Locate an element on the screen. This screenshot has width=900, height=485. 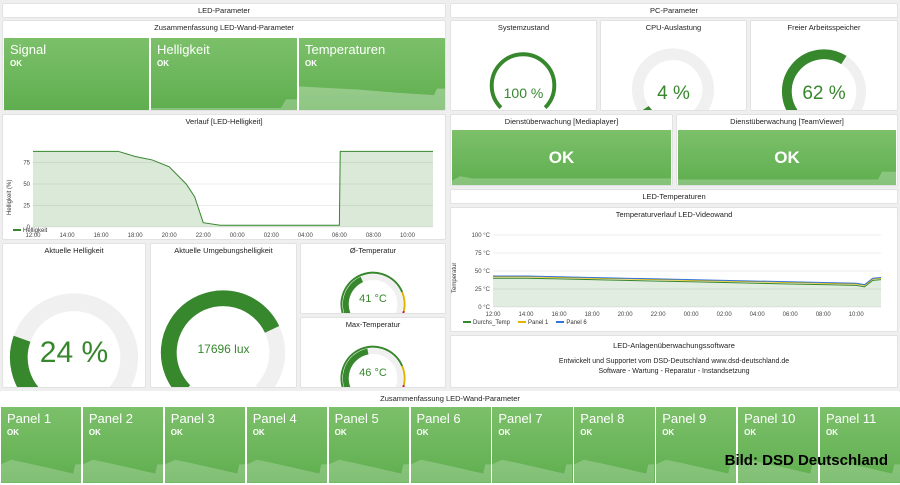
temp-y-tick: 50 °C is located at coordinates (483, 272).